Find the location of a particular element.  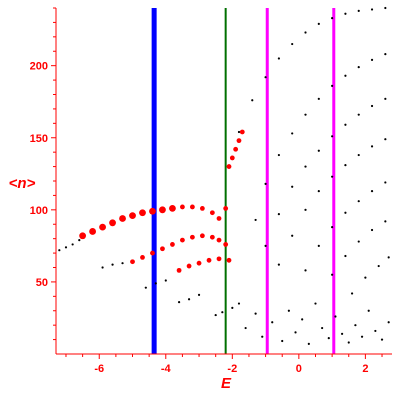

y-tick-label: 50 is located at coordinates (42, 283).